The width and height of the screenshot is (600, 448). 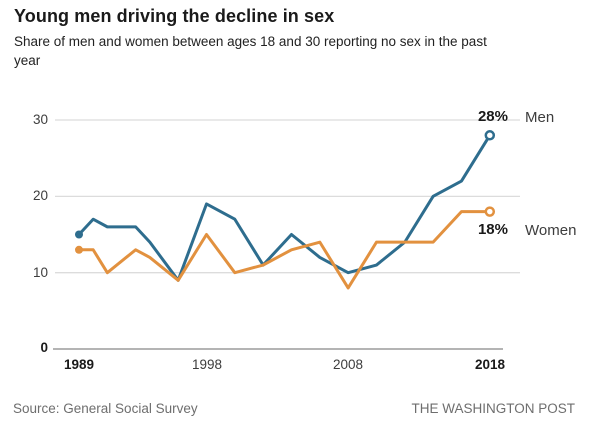 What do you see at coordinates (79, 249) in the screenshot?
I see `women-start-dot` at bounding box center [79, 249].